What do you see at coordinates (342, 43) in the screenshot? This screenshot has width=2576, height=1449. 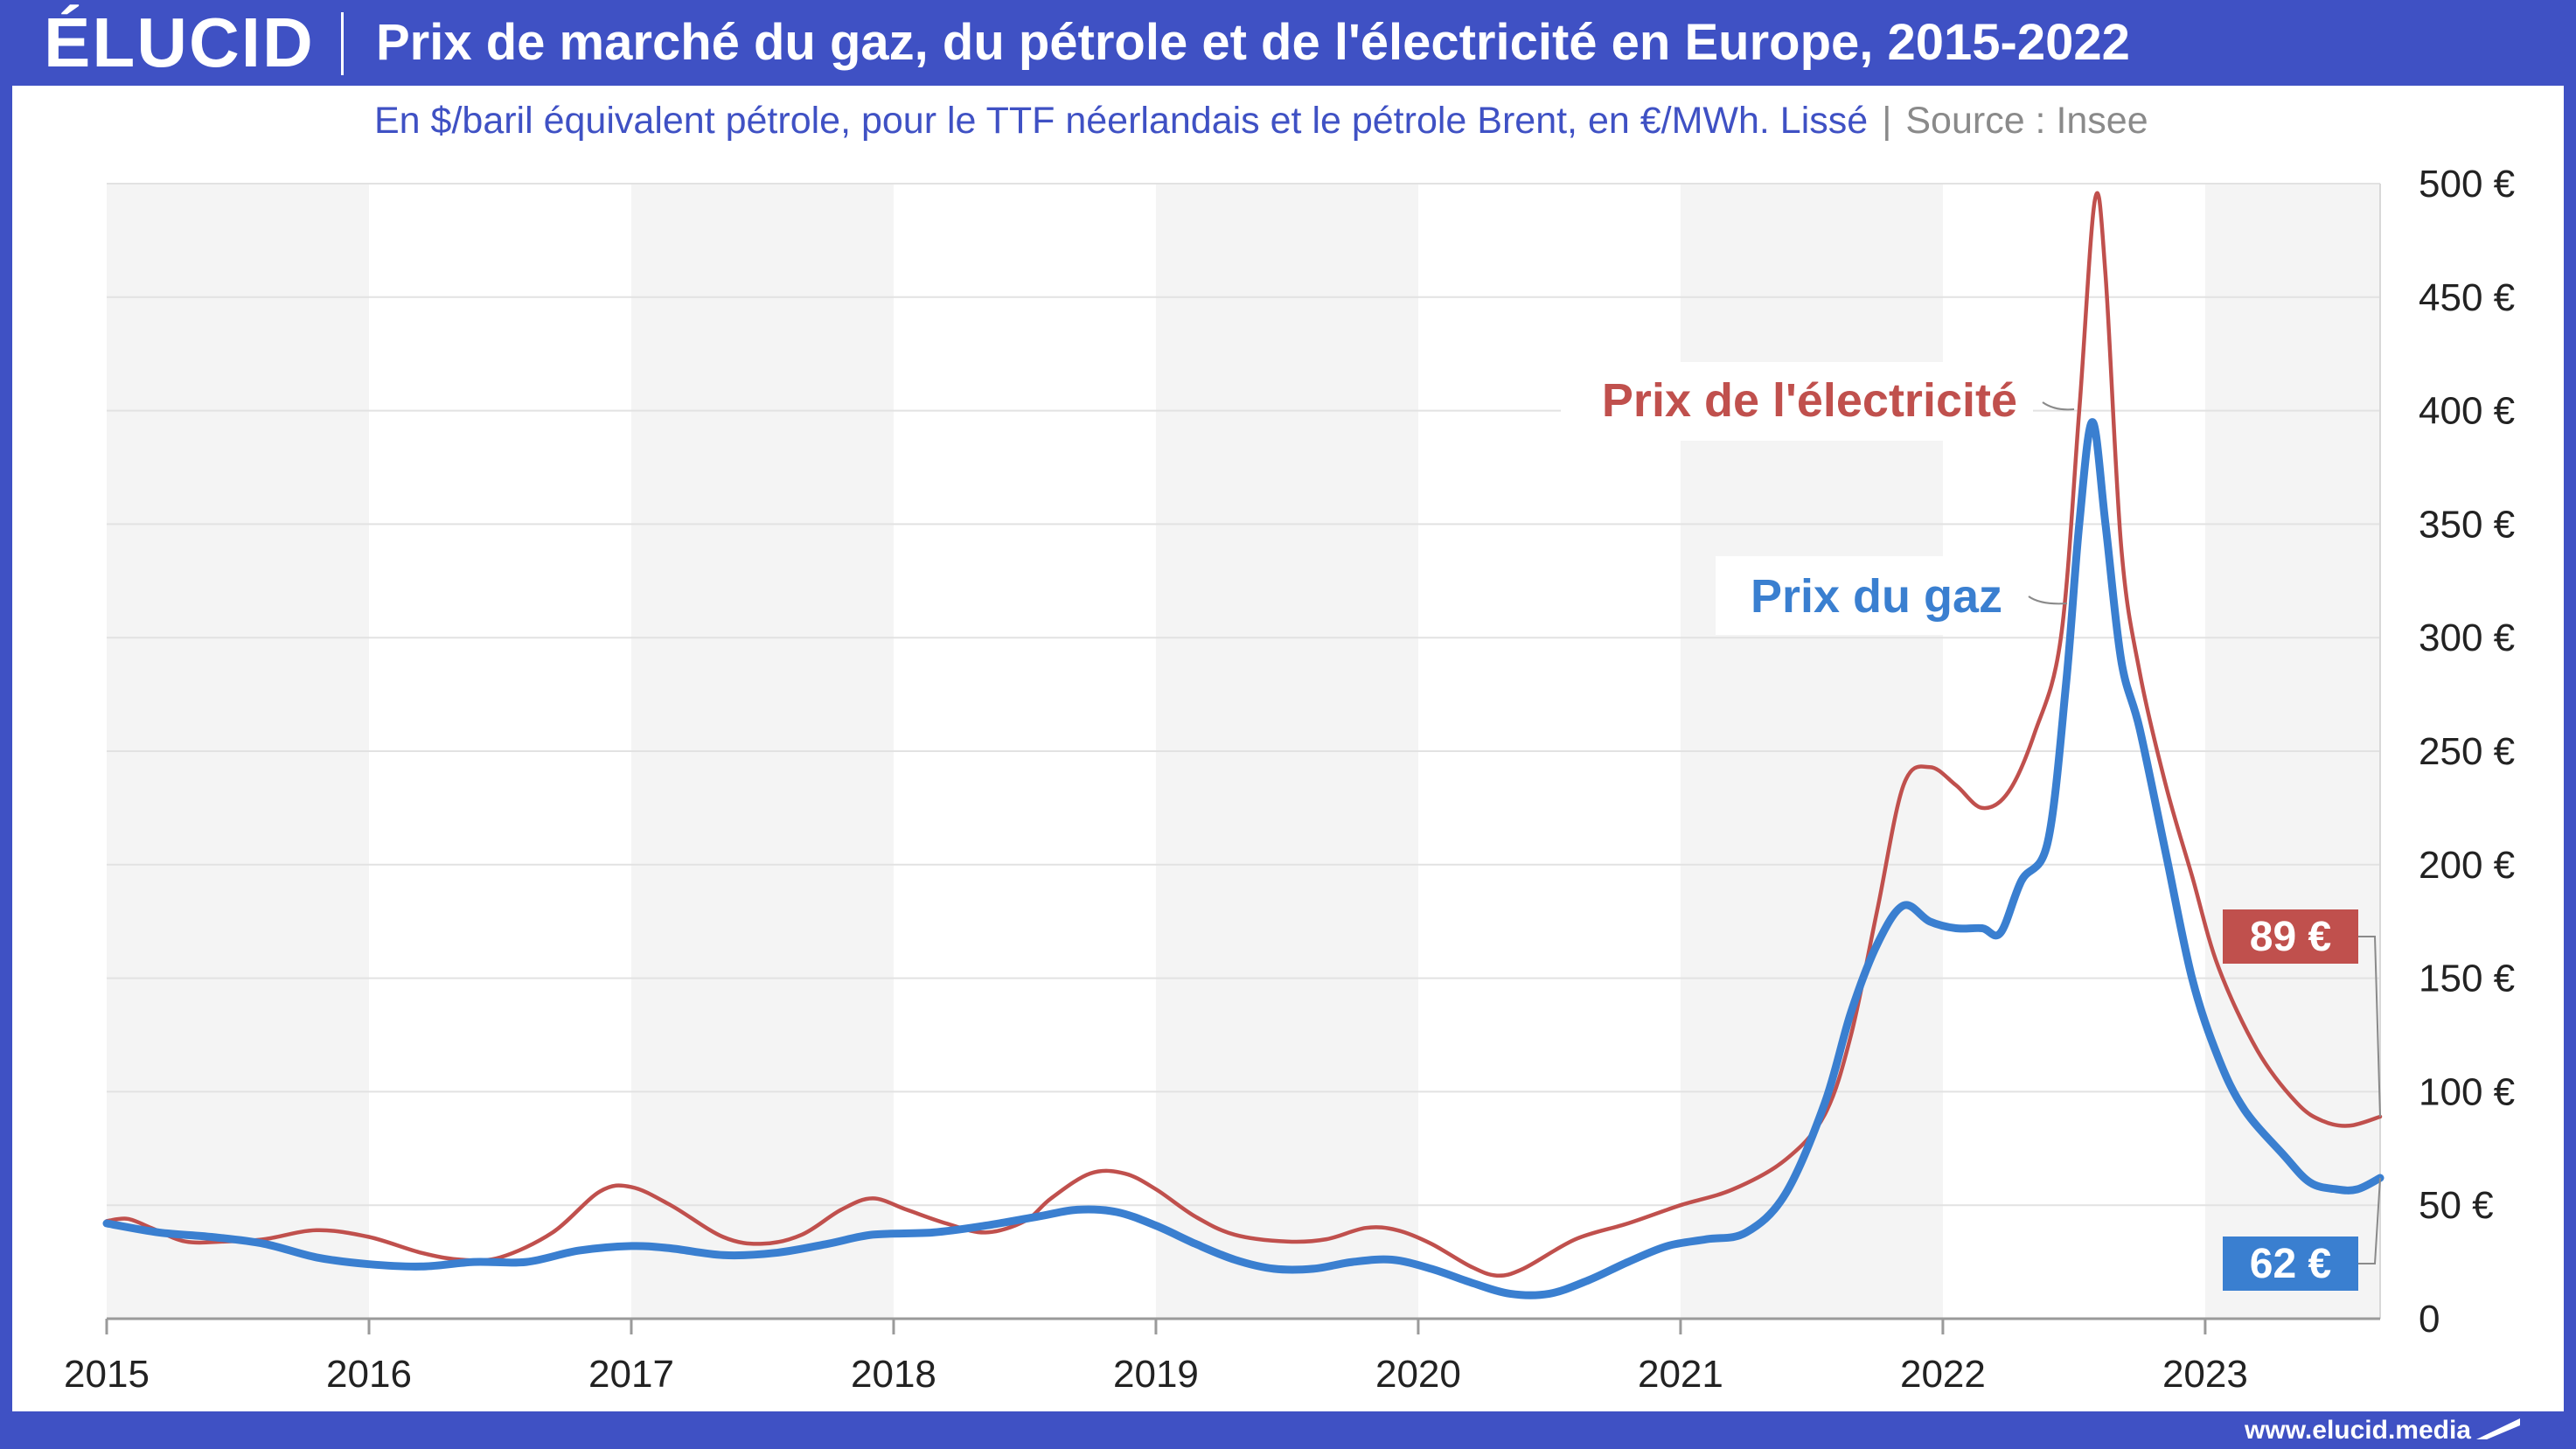 I see `header-divider` at bounding box center [342, 43].